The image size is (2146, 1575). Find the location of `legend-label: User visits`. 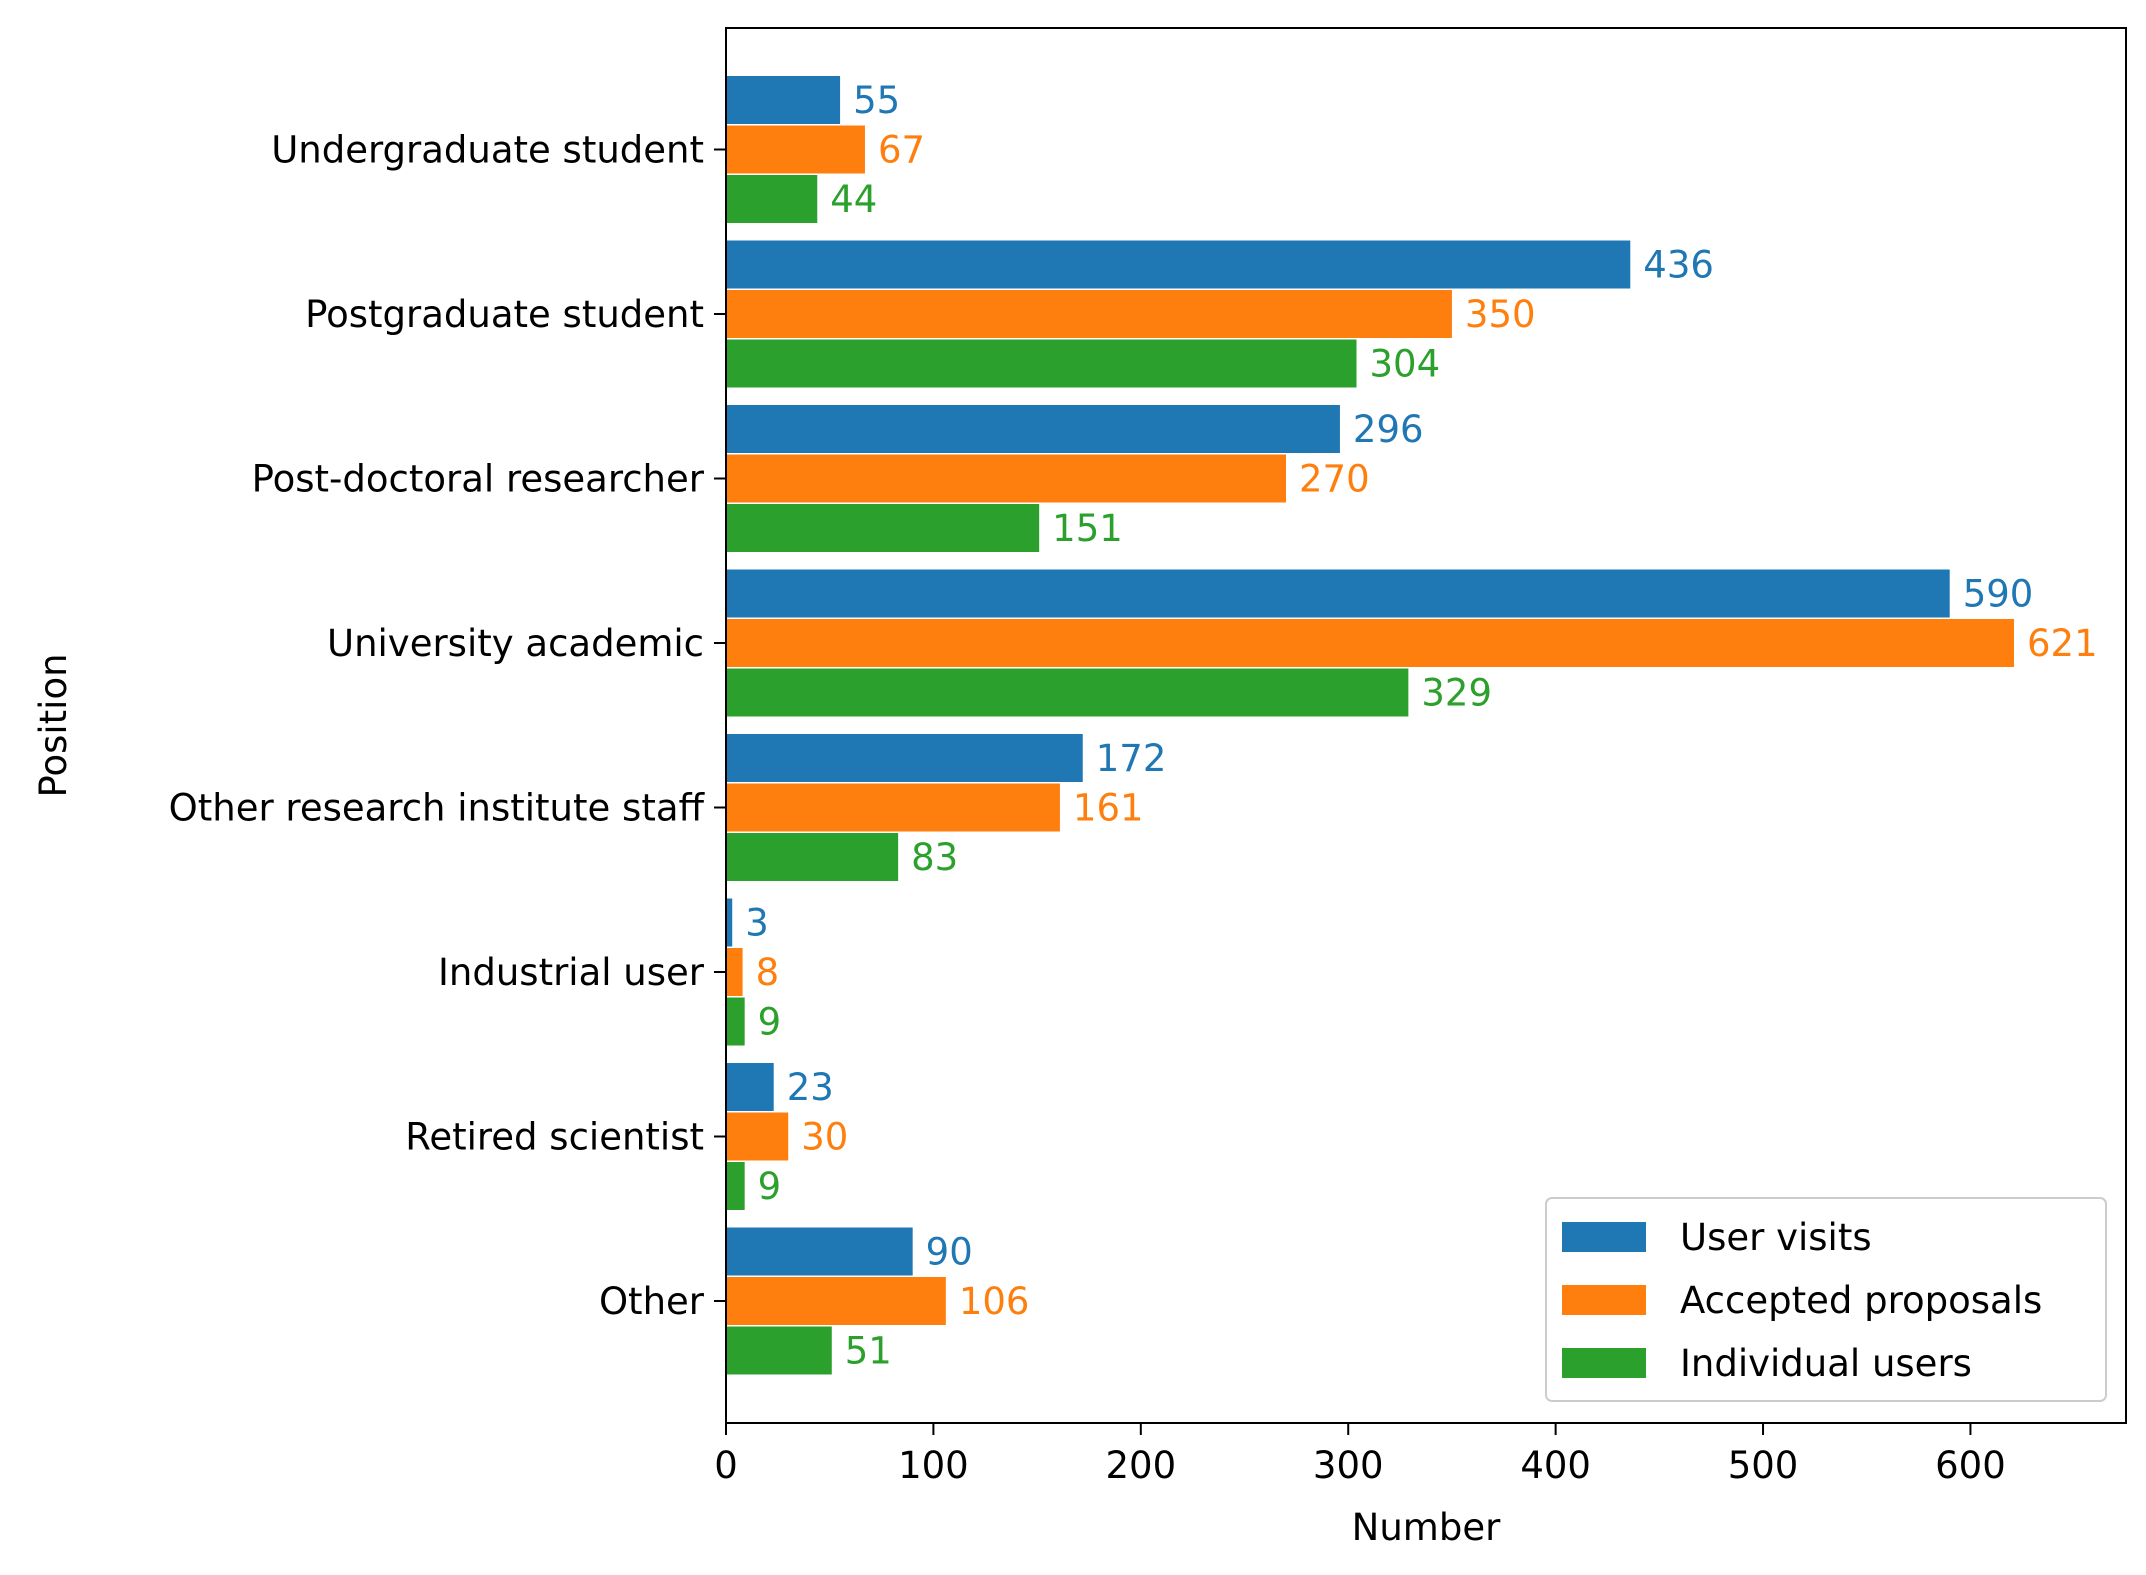

legend-label: User visits is located at coordinates (1776, 1237).